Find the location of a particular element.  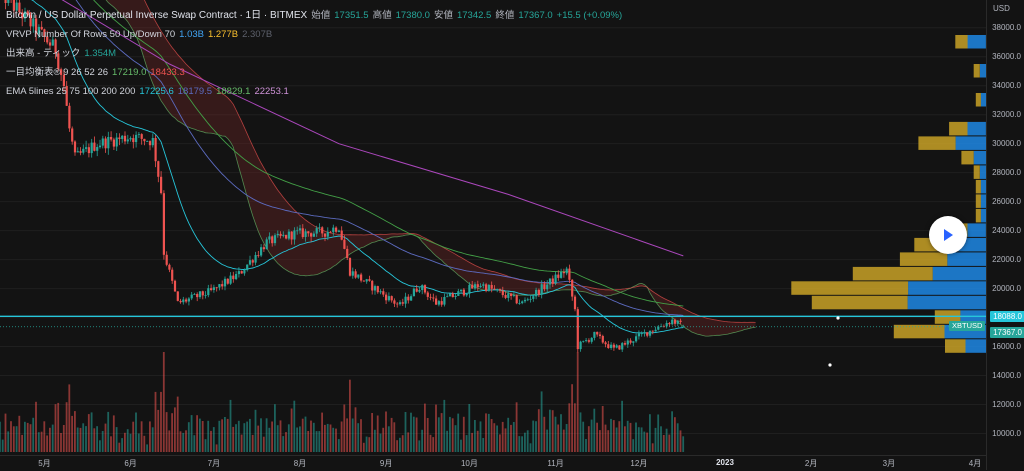

legend-volume-row: 出来高 - ティック 1.354M is located at coordinates (316, 53).